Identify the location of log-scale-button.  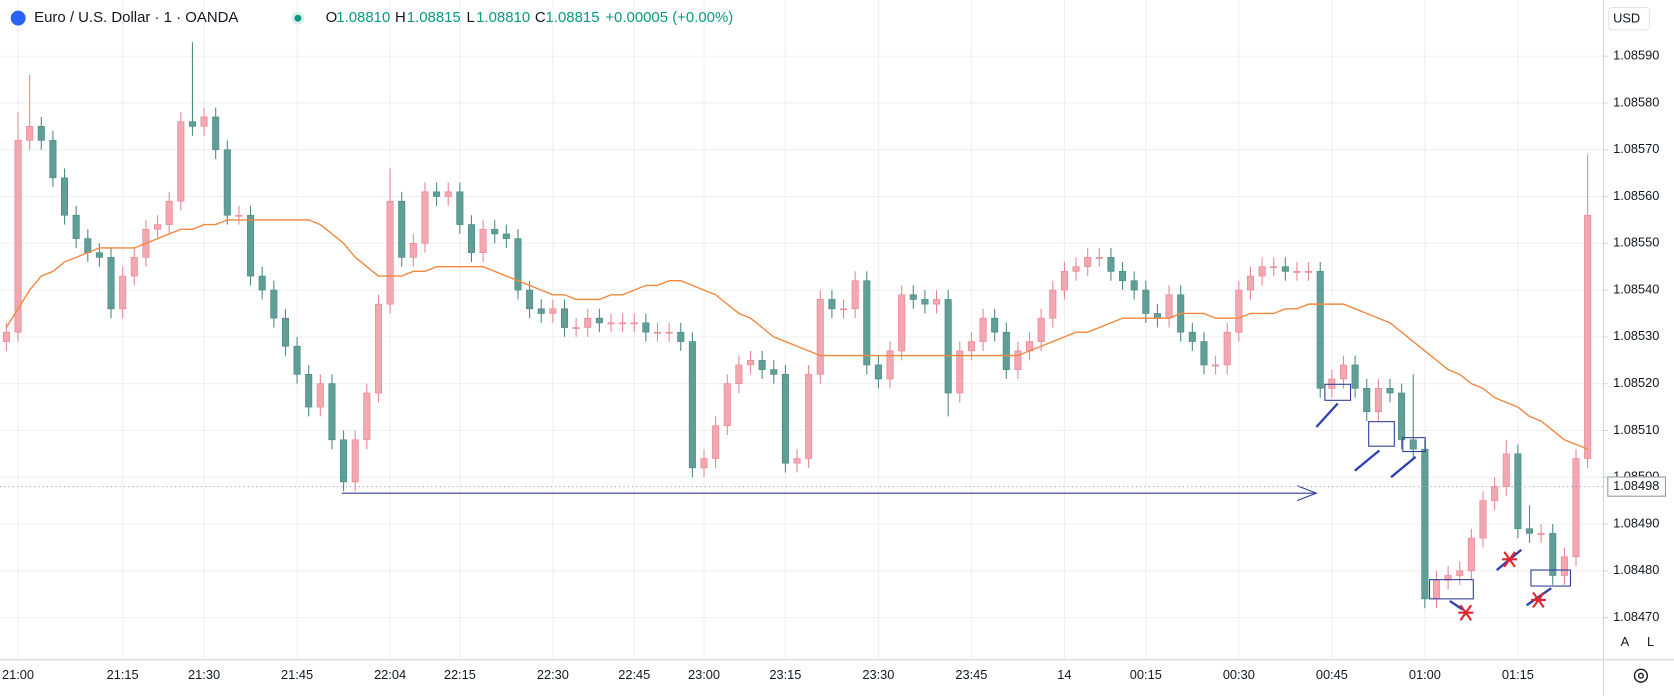
(1650, 643).